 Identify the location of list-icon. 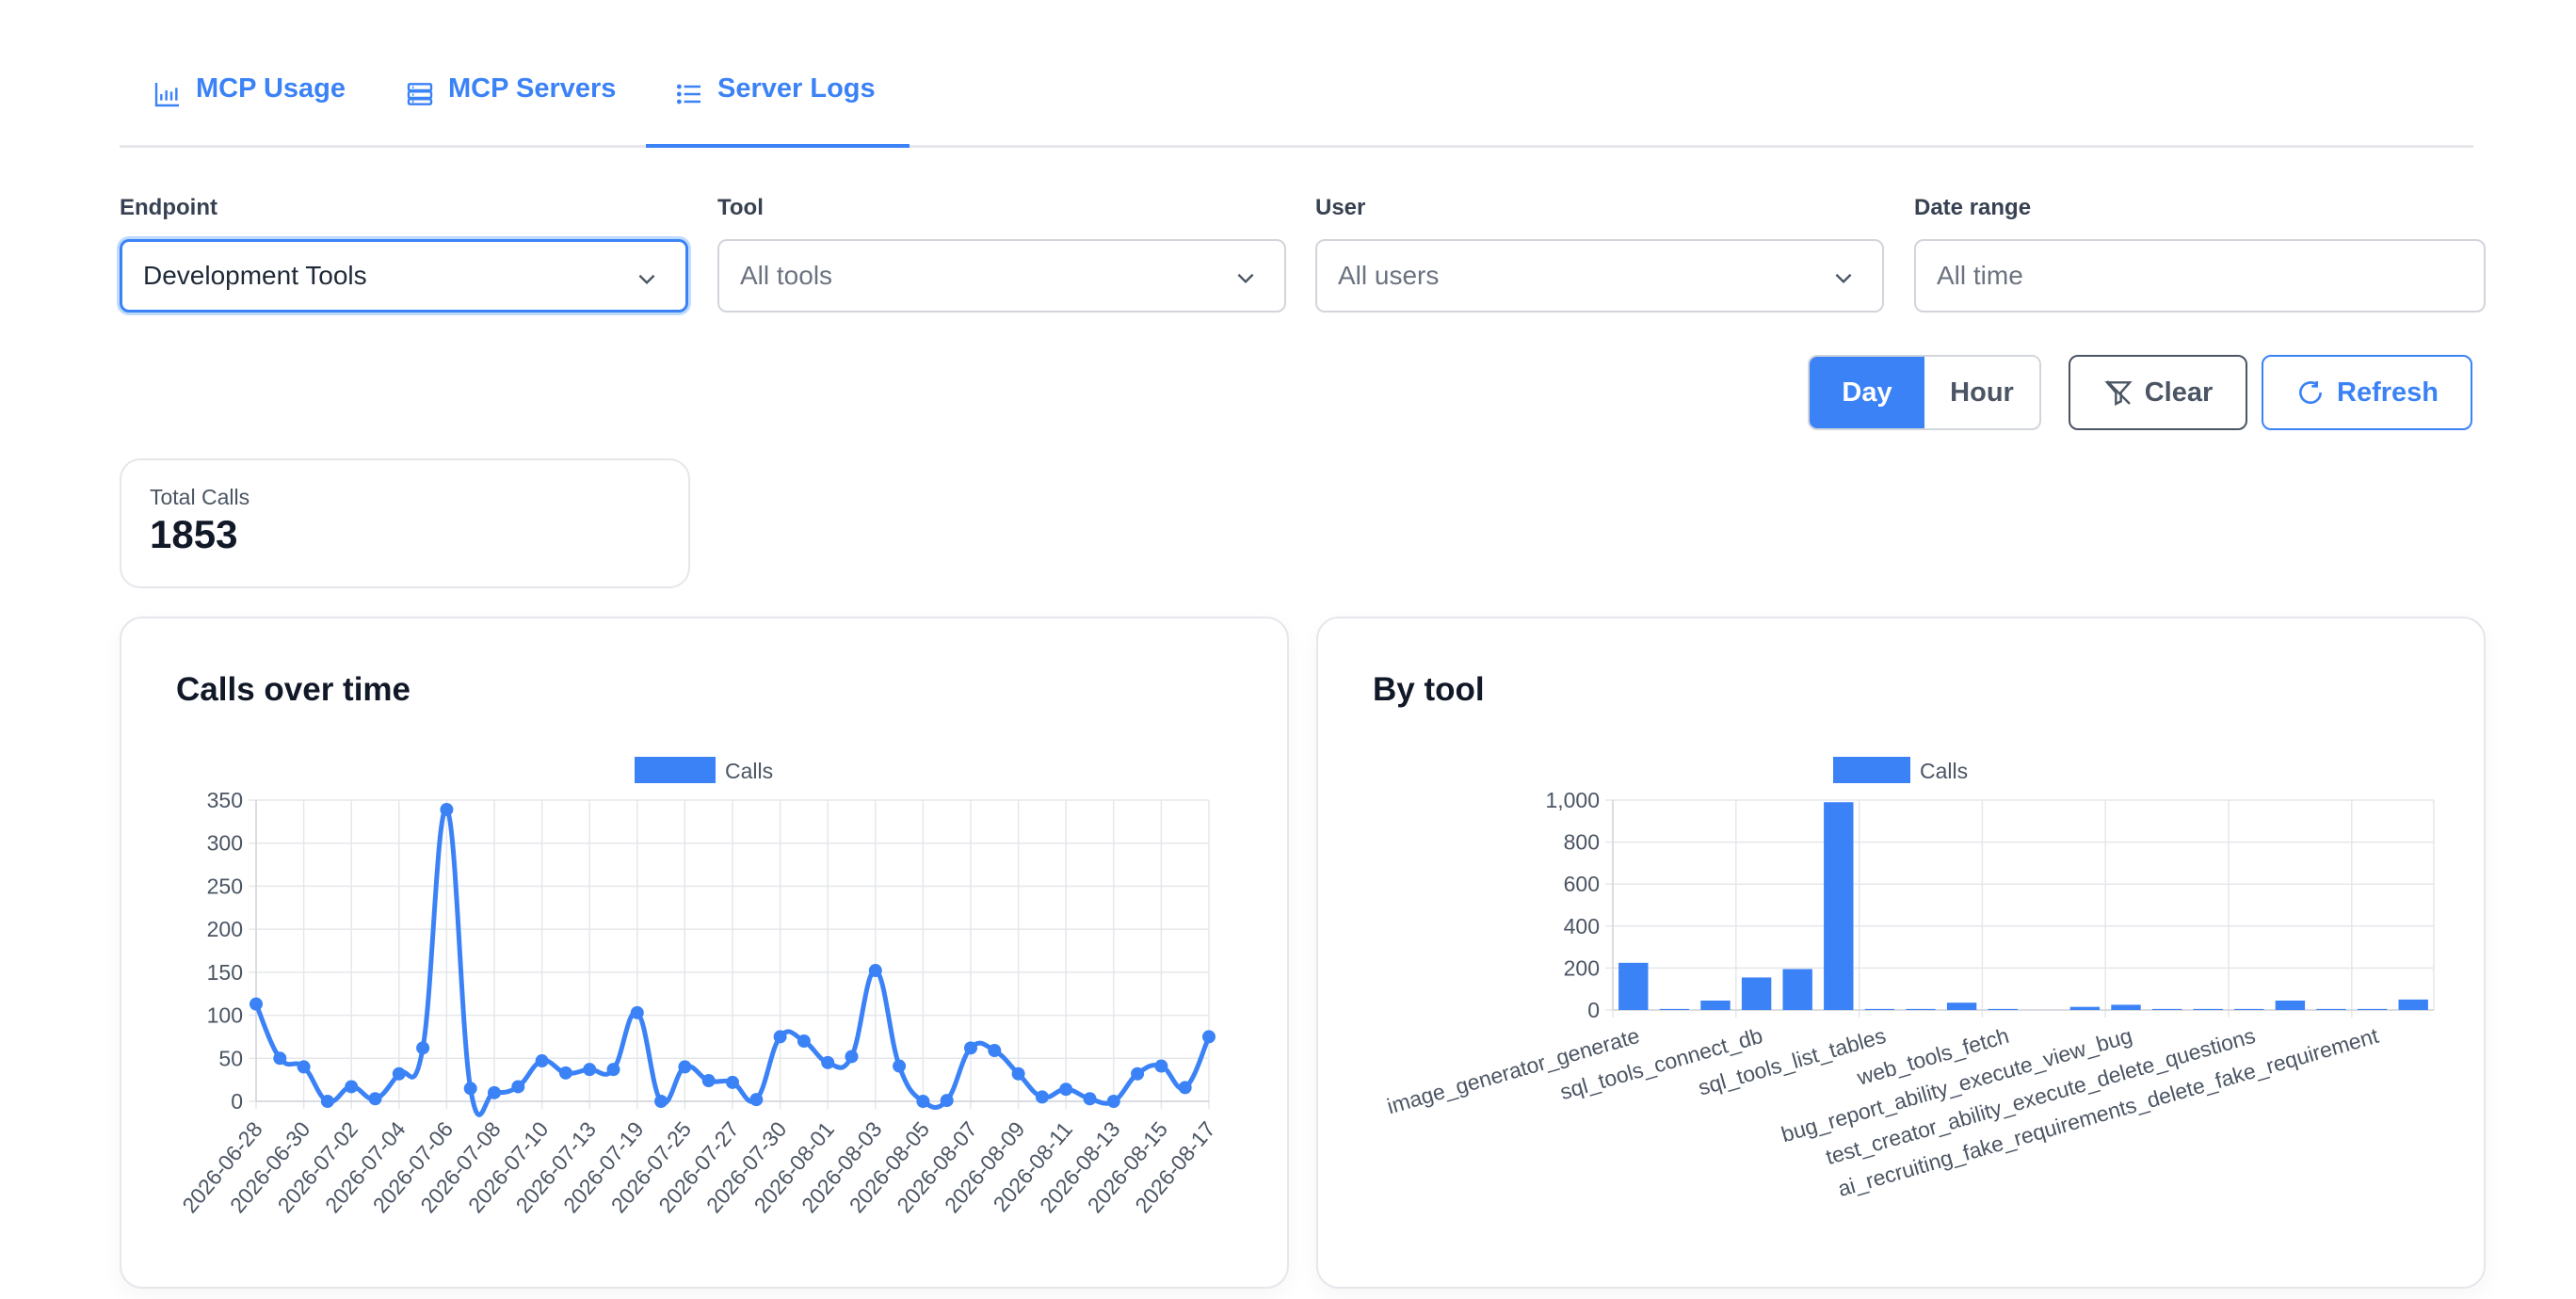
(688, 94).